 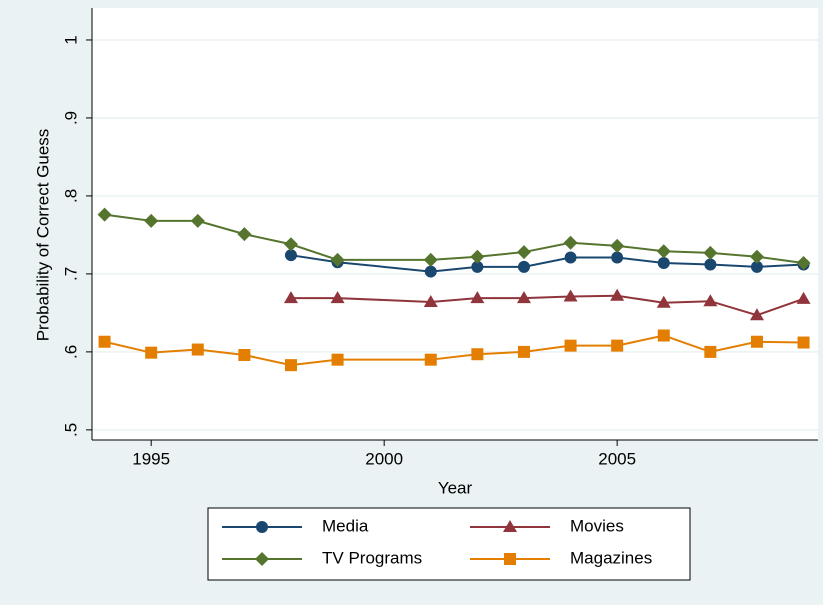 What do you see at coordinates (611, 557) in the screenshot?
I see `legend-label: Magazines` at bounding box center [611, 557].